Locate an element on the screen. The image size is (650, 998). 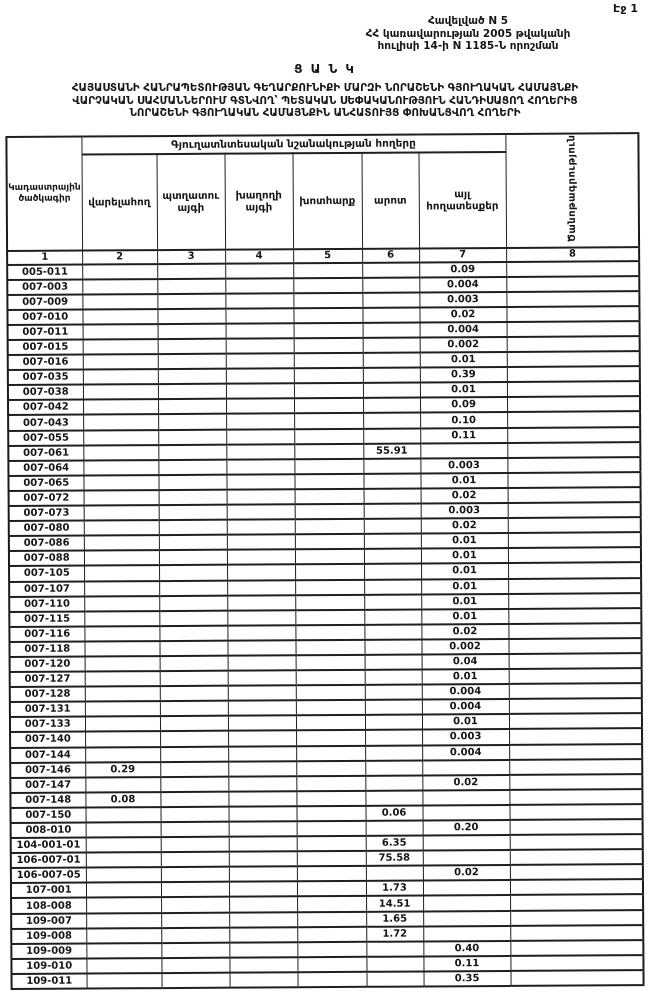
area-value-cell: 0.02 is located at coordinates (464, 495).